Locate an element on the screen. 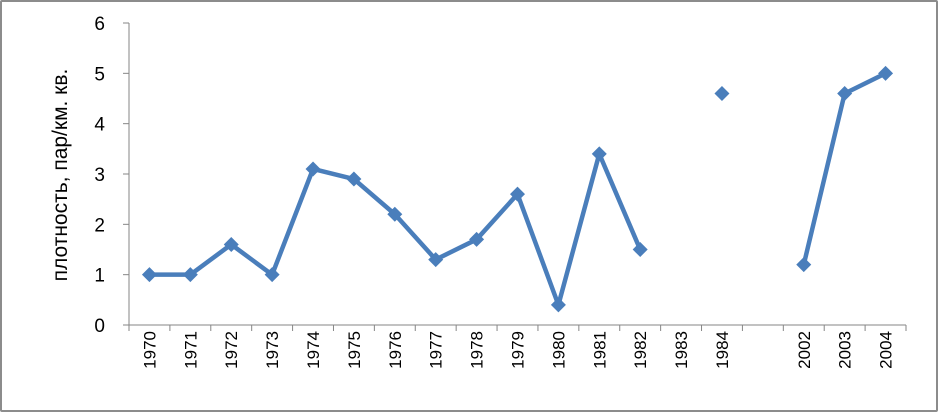 This screenshot has width=938, height=413. x-tick-label: 1975 is located at coordinates (354, 350).